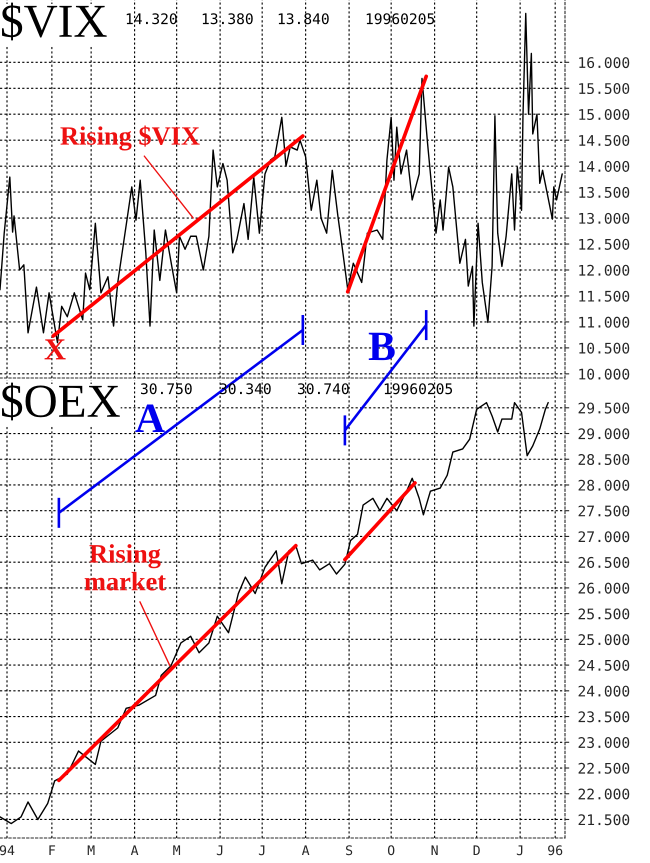 The image size is (650, 863). Describe the element at coordinates (303, 18) in the screenshot. I see `annotation: 13.840` at that location.